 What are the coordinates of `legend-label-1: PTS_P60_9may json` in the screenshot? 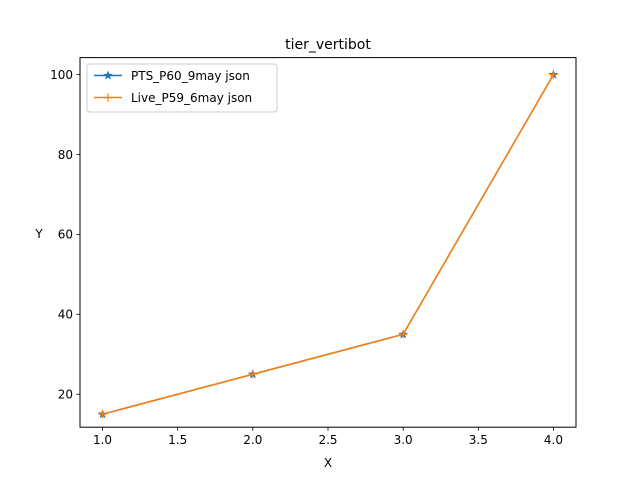 It's located at (190, 76).